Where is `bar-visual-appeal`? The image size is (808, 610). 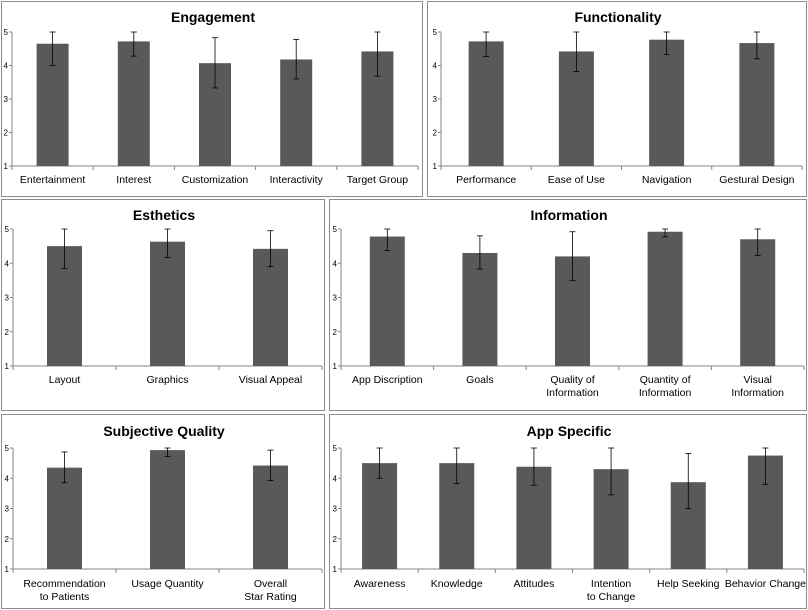
bar-visual-appeal is located at coordinates (270, 307).